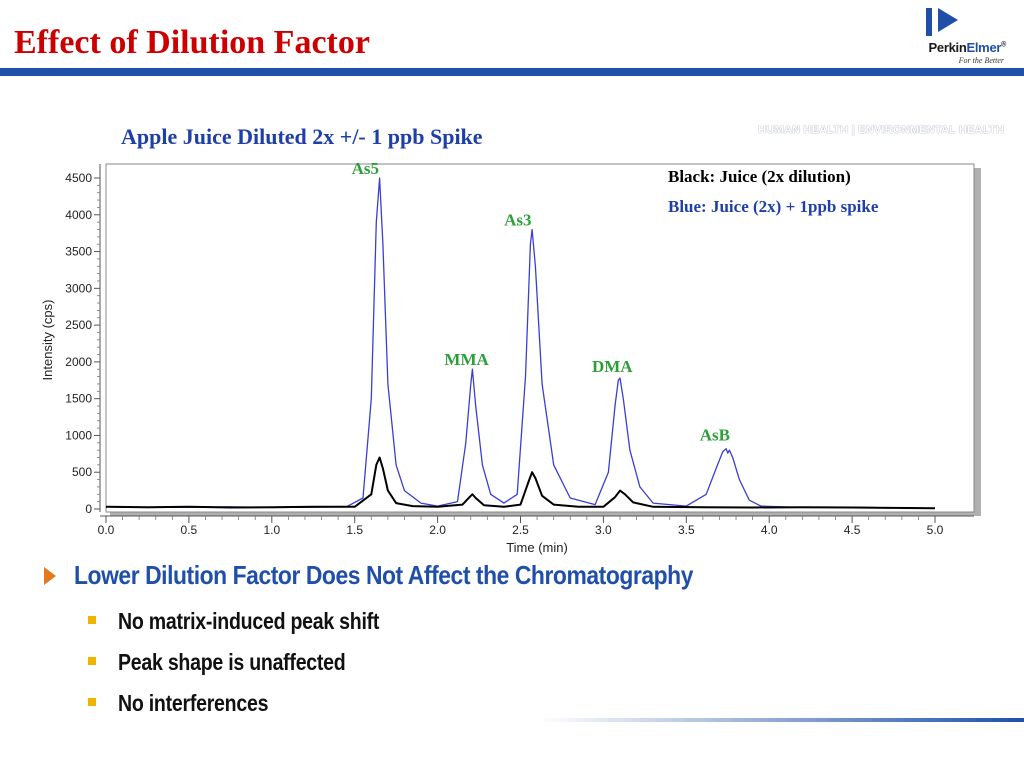 The image size is (1024, 768). What do you see at coordinates (520, 530) in the screenshot?
I see `x-tick-label: 2.5` at bounding box center [520, 530].